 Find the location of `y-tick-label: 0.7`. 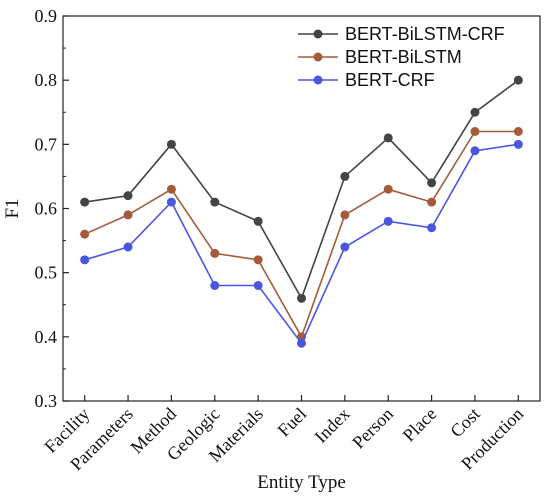

y-tick-label: 0.7 is located at coordinates (46, 144).